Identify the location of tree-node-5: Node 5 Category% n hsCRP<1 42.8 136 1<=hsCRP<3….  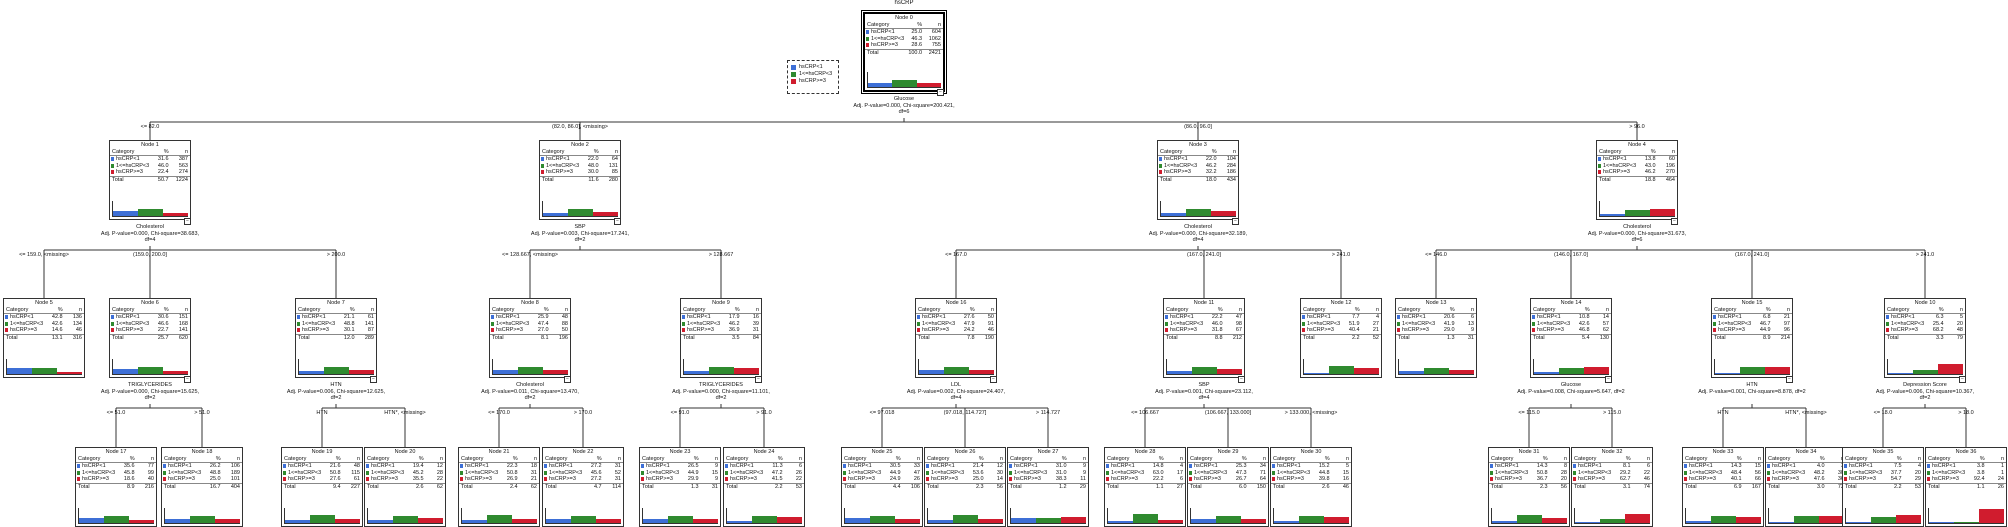
(44, 338).